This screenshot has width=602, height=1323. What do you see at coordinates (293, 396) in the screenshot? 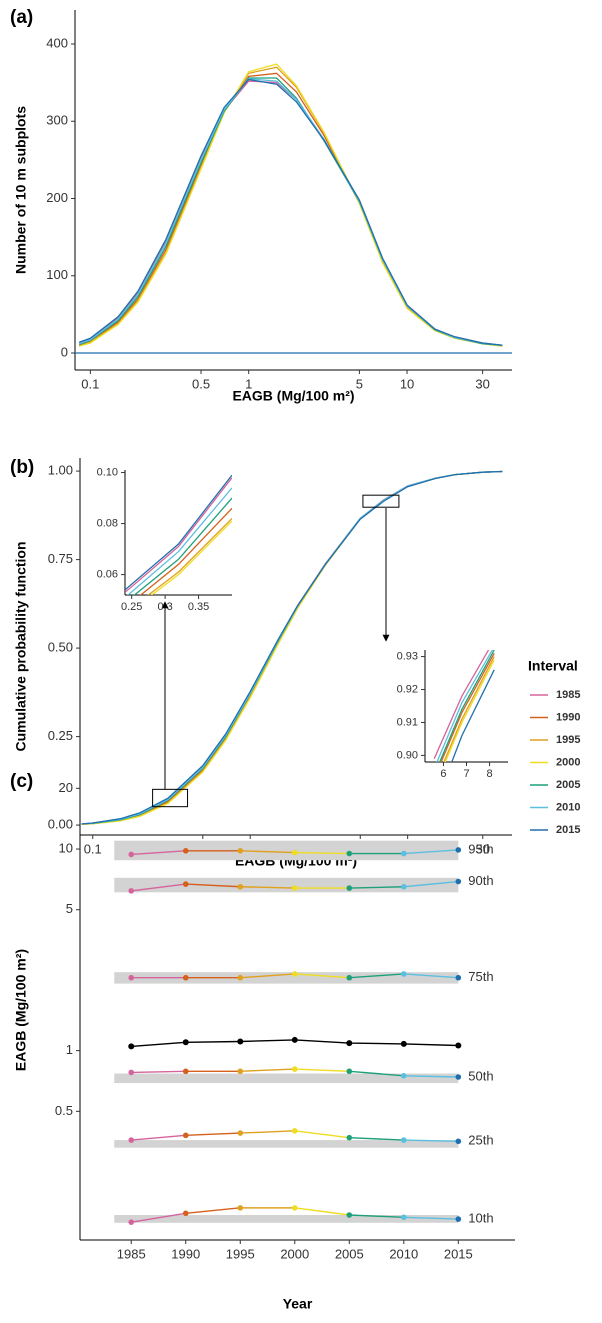
I see `x-axis-title: EAGB (Mg/100 m²)` at bounding box center [293, 396].